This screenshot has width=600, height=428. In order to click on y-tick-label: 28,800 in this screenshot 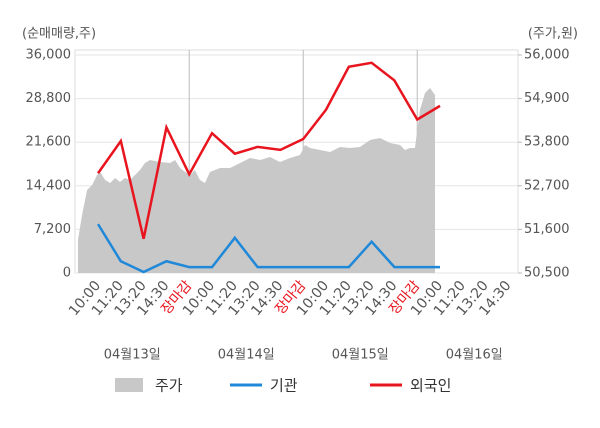, I will do `click(49, 98)`.